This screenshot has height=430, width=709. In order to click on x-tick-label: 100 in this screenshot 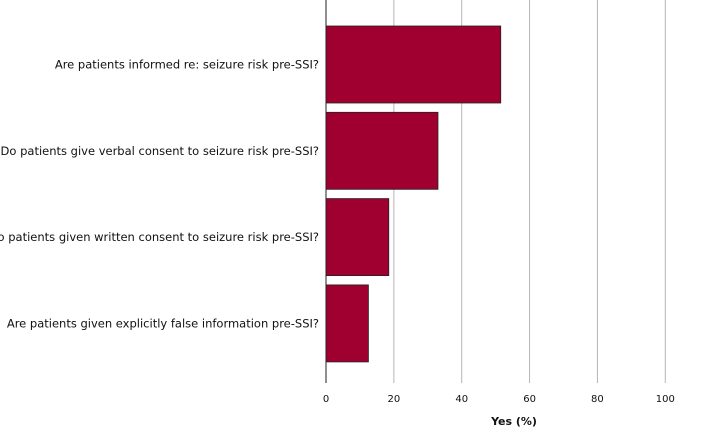, I will do `click(665, 399)`.